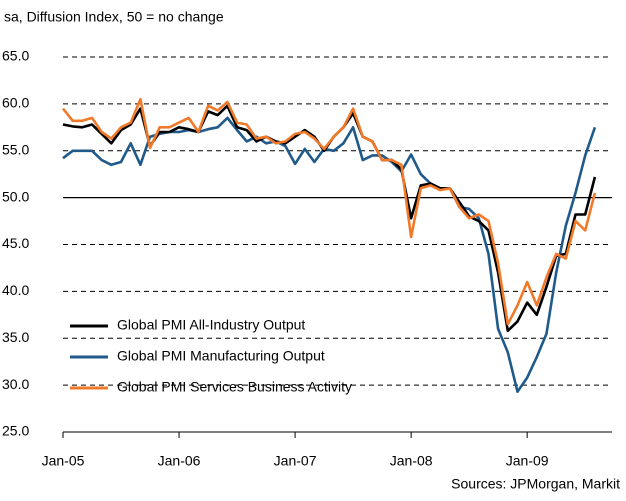  I want to click on y-tick-label: 45.0, so click(15, 243).